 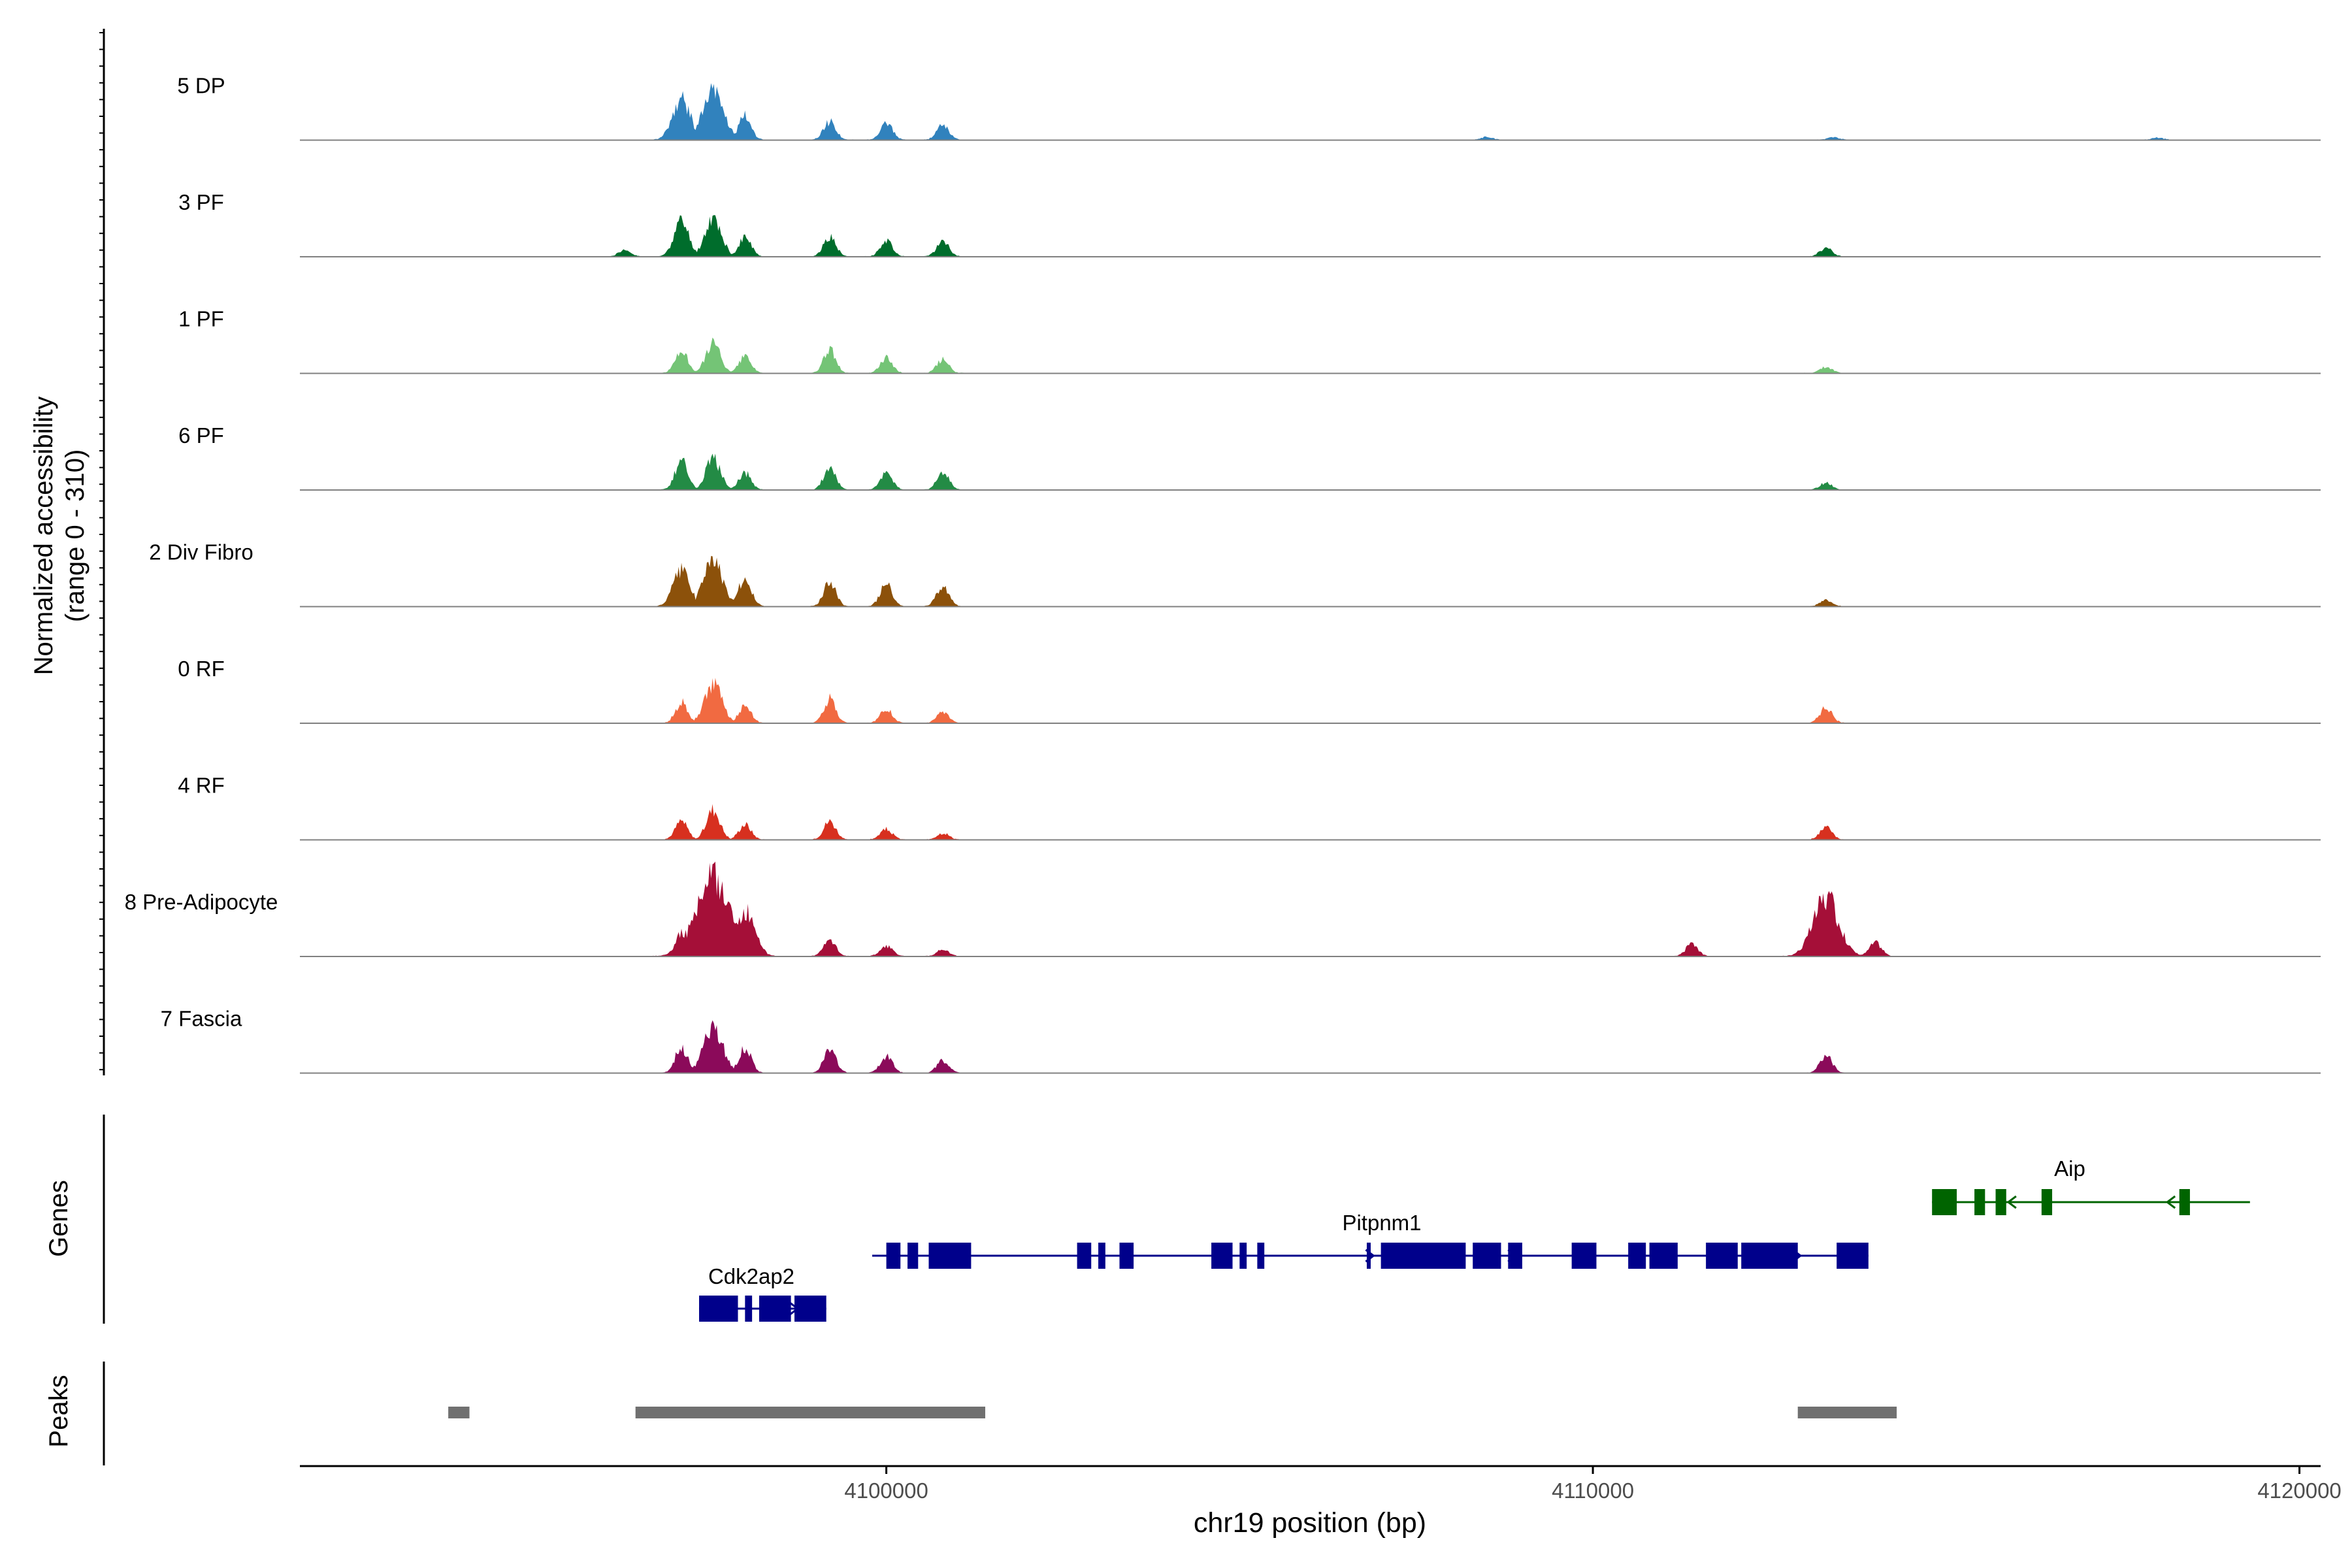 I want to click on coverage-area-7-fascia, so click(x=1317, y=1046).